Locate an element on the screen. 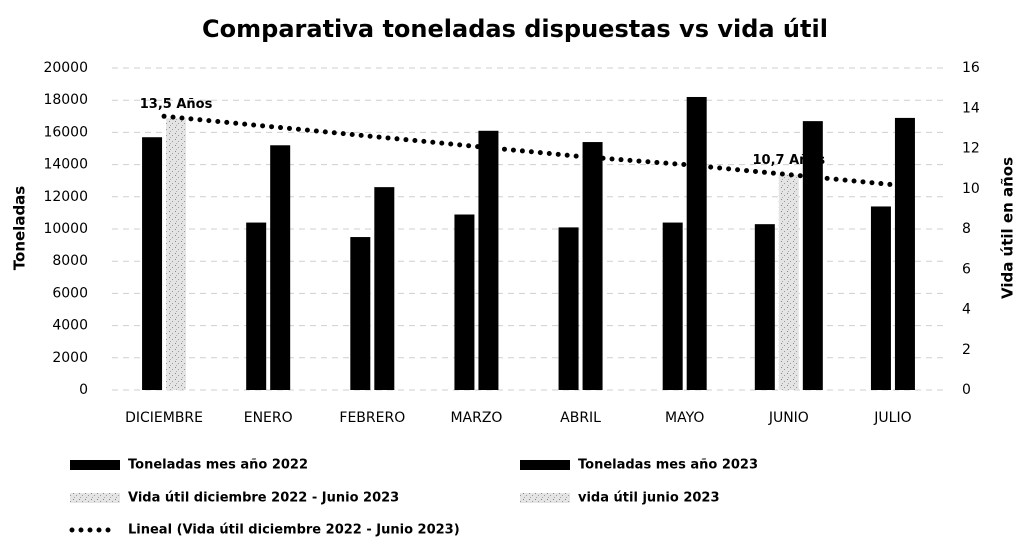 This screenshot has width=1020, height=553. y2-tick-label: 6 is located at coordinates (966, 269).